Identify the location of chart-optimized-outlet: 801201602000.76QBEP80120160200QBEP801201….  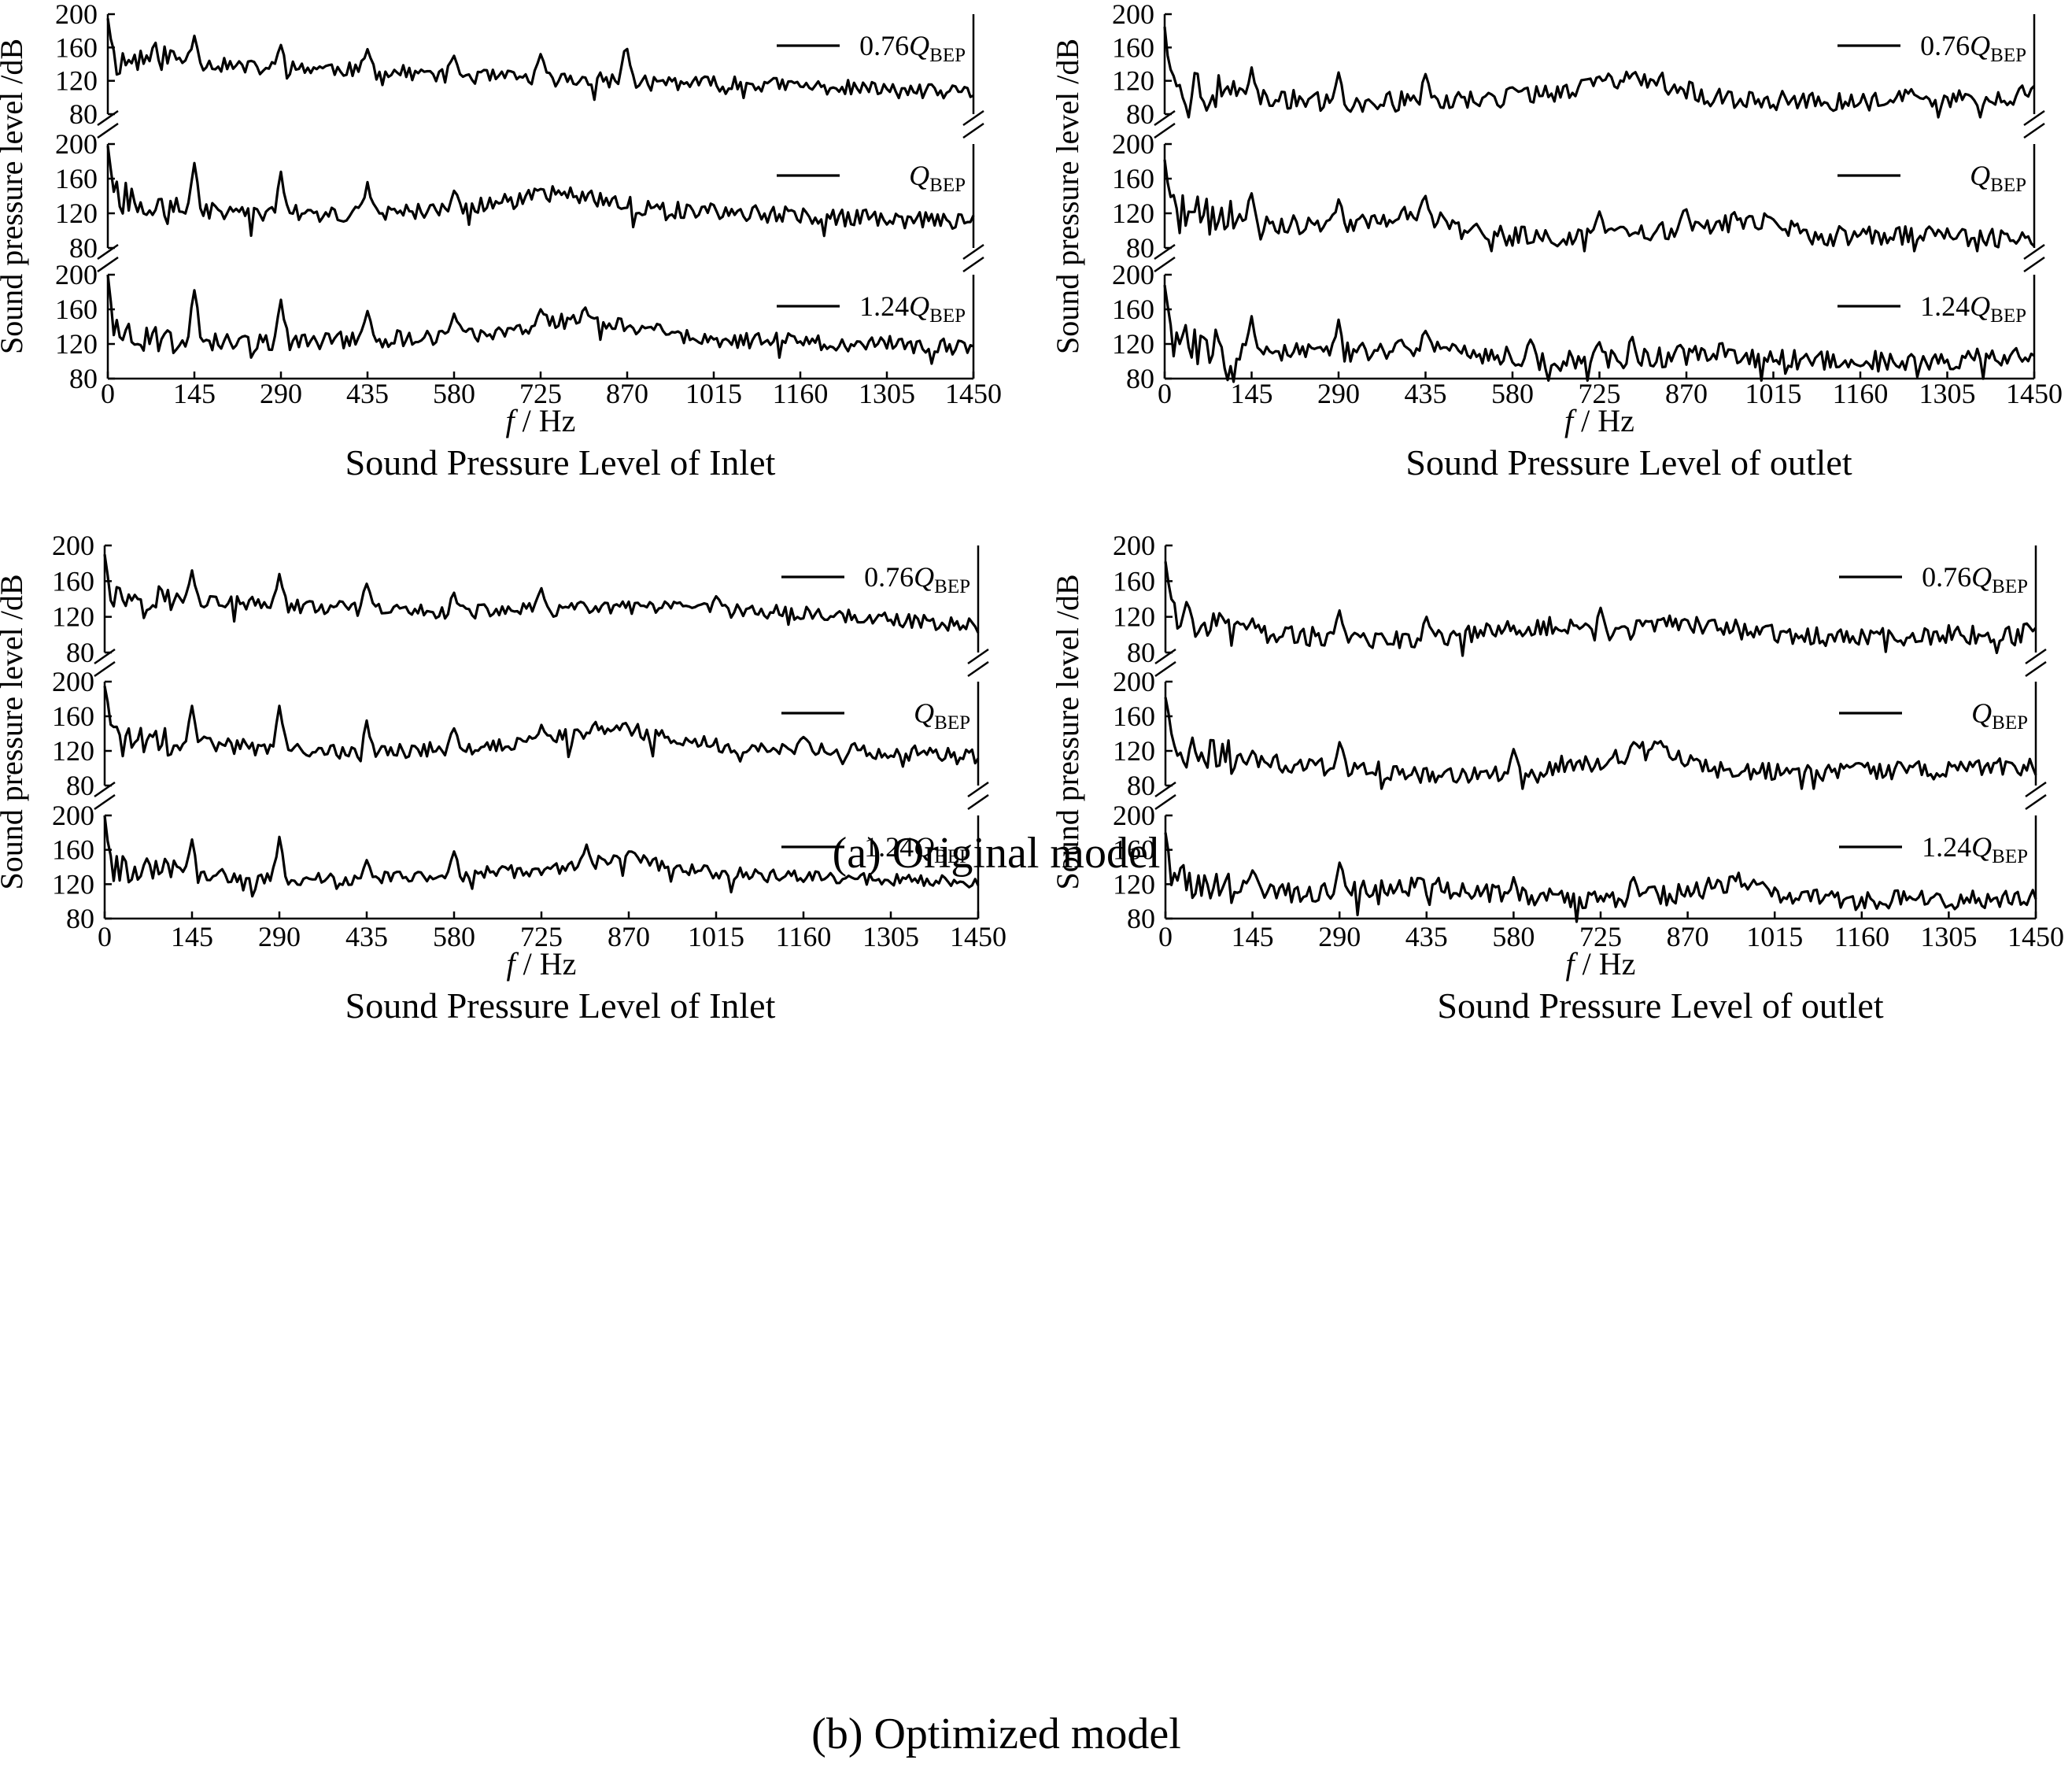
(1557, 778).